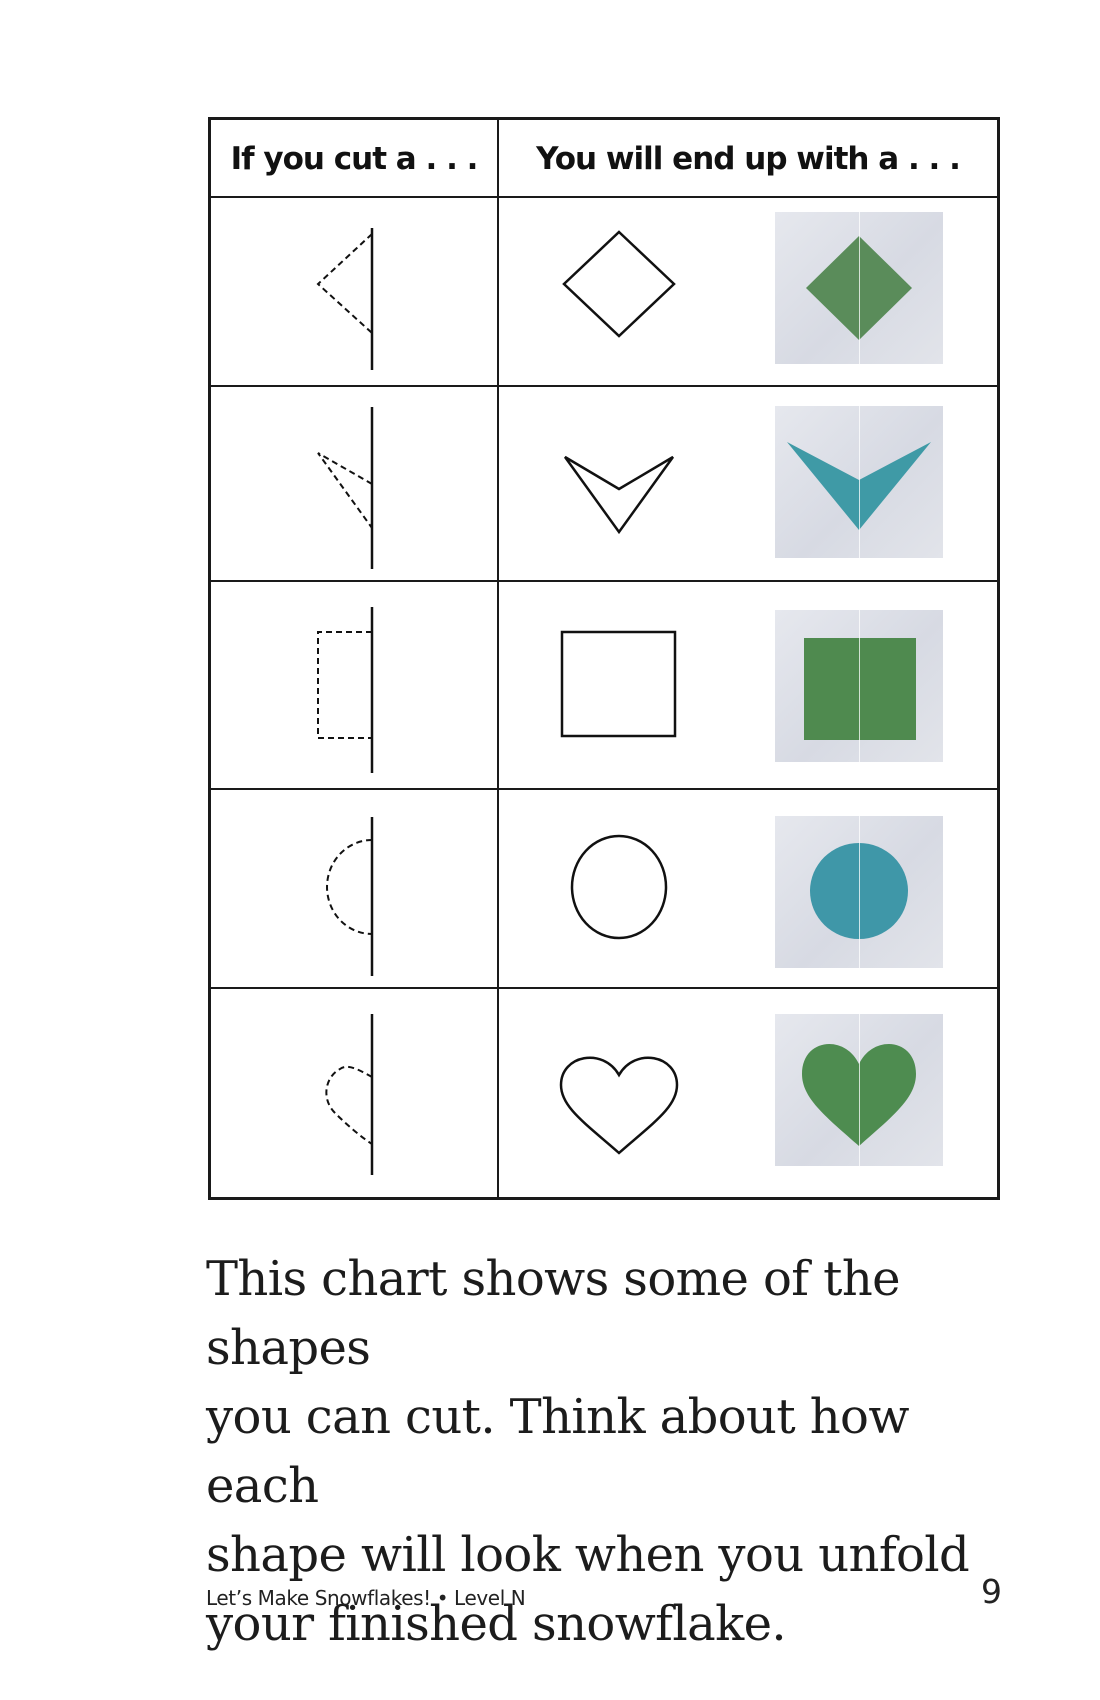 The image size is (1100, 1700). What do you see at coordinates (349, 1094) in the screenshot?
I see `heart-fold-cut-icon` at bounding box center [349, 1094].